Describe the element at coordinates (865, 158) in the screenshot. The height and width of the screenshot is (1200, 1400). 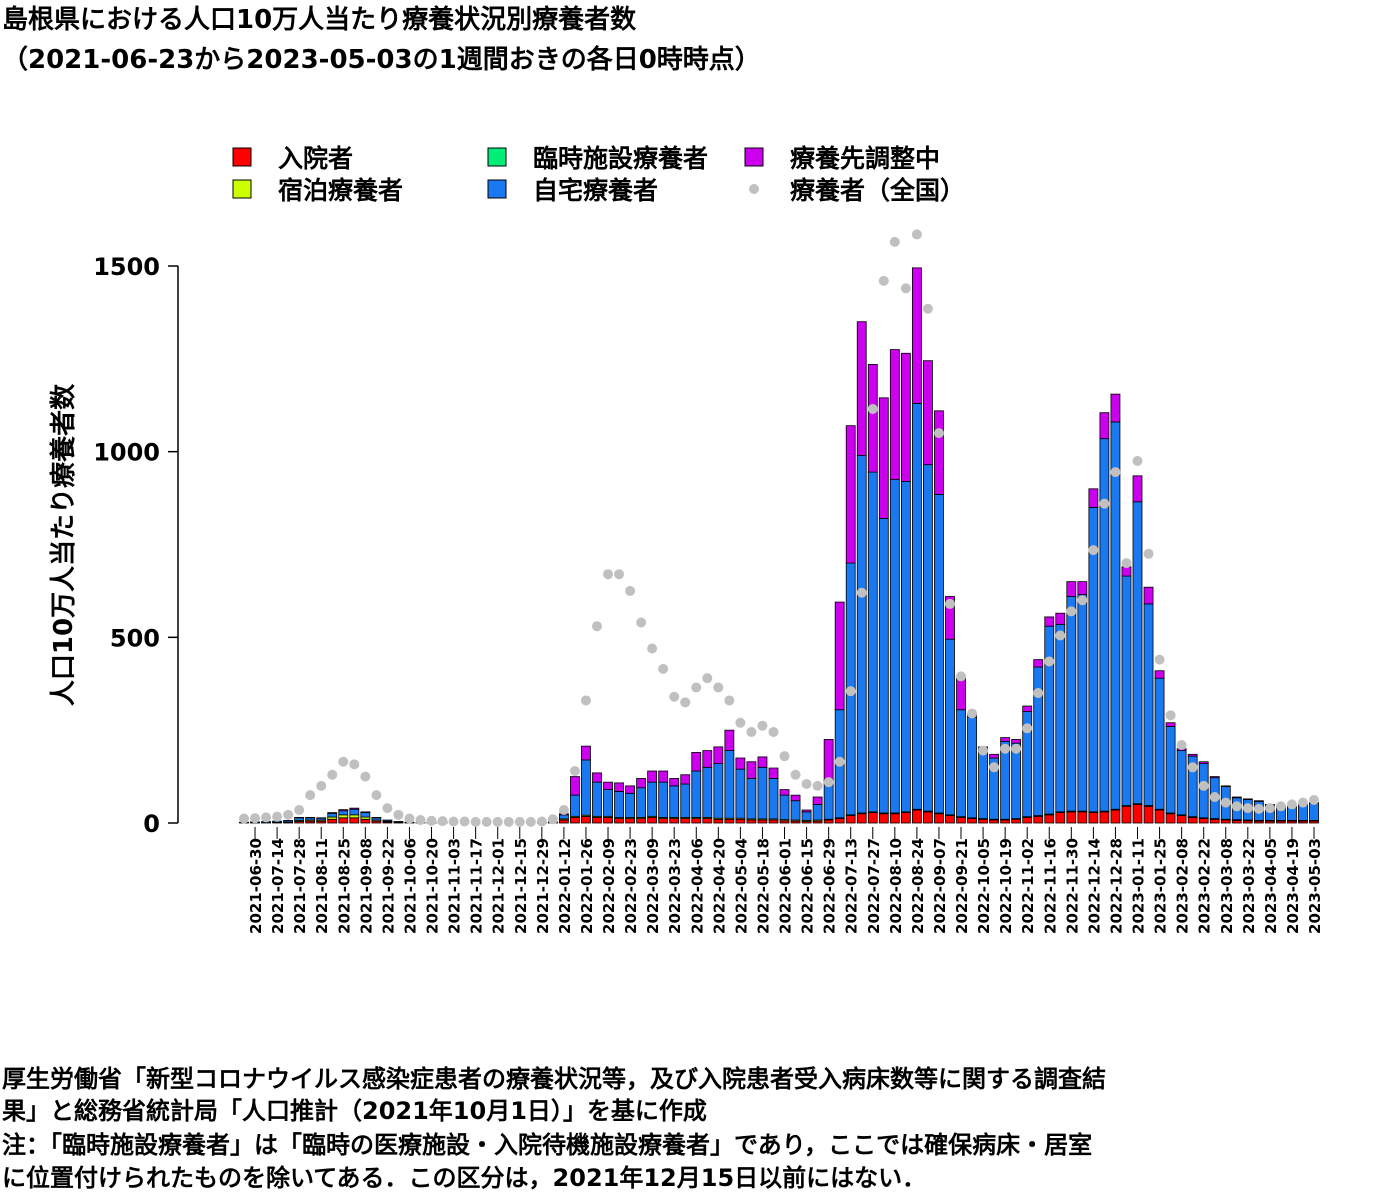
I see `legend-label: 療養先調整中` at that location.